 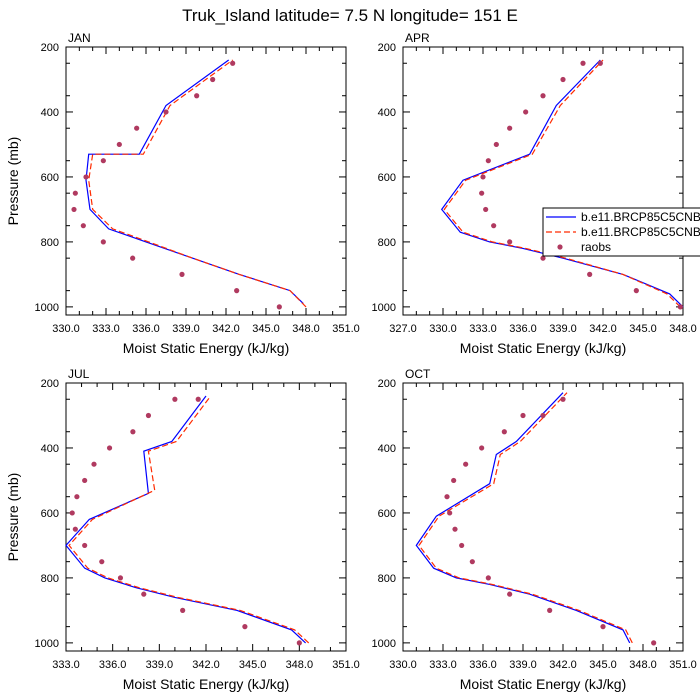 I want to click on panel-title: OCT, so click(x=418, y=374).